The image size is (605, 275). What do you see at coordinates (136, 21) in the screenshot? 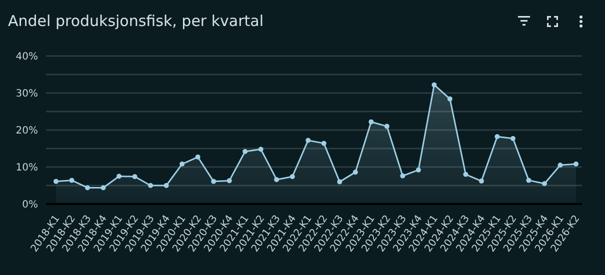
I see `chart-title: Andel produksjonsfisk, per kvartal` at bounding box center [136, 21].